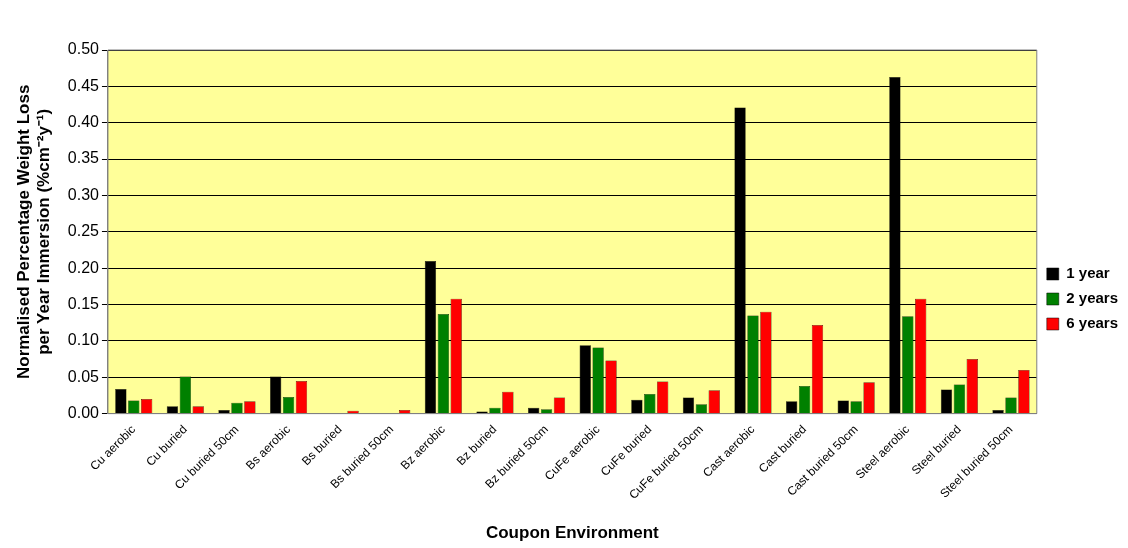  I want to click on y-tick-label: 0.25, so click(83, 231).